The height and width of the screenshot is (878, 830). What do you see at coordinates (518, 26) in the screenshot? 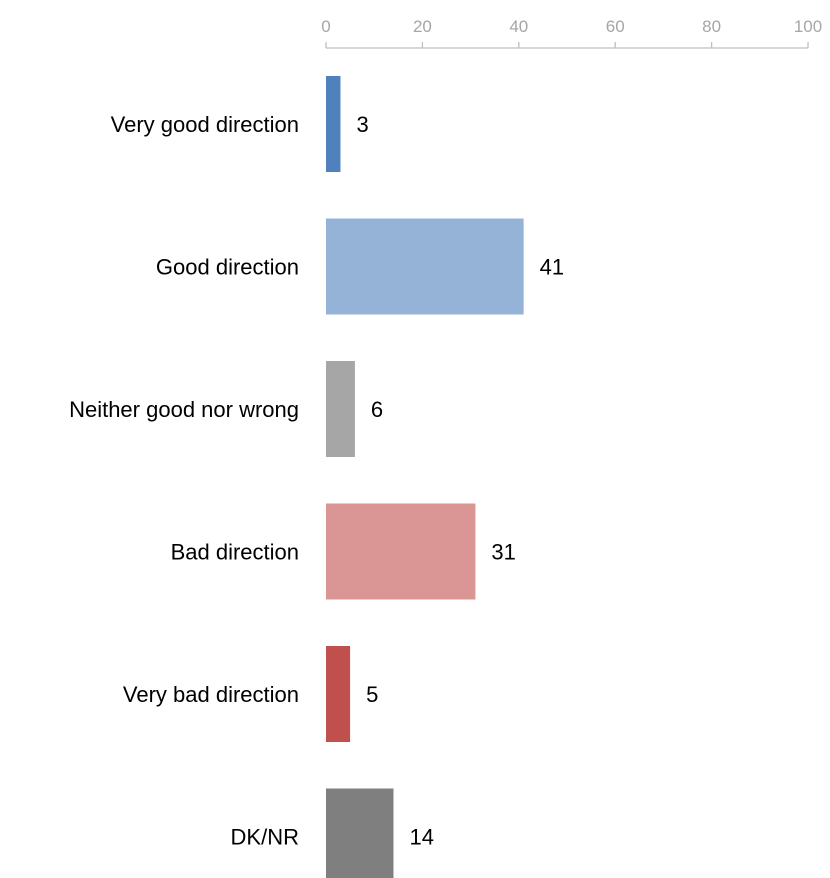
I see `x-tick-label: 40` at bounding box center [518, 26].